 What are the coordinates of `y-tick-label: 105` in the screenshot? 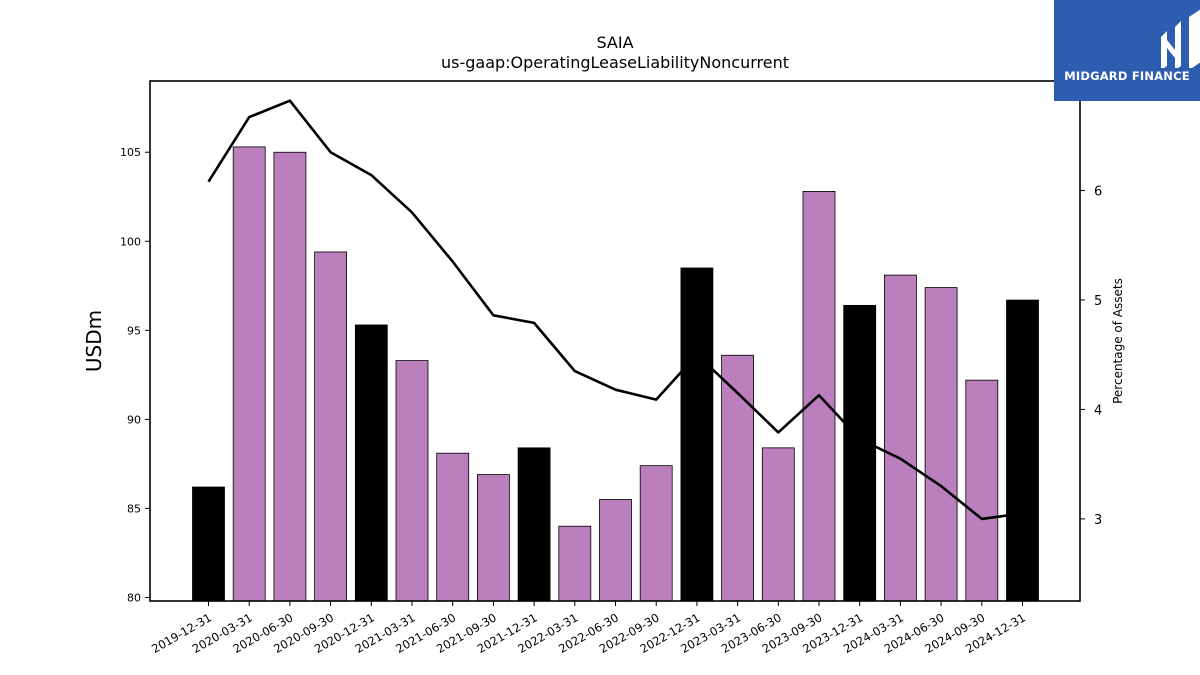 It's located at (130, 152).